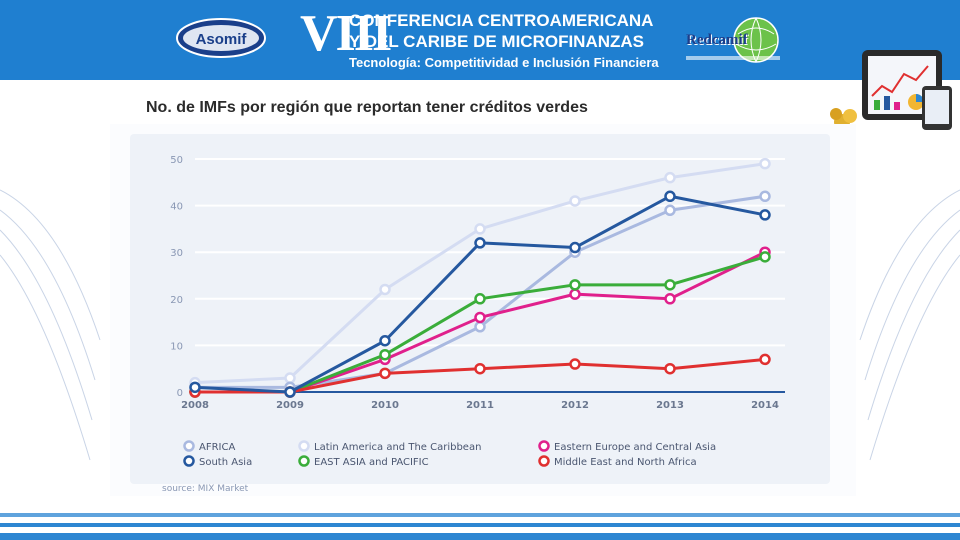 This screenshot has height=540, width=960. What do you see at coordinates (635, 447) in the screenshot?
I see `legend-label: Eastern Europe and Central Asia` at bounding box center [635, 447].